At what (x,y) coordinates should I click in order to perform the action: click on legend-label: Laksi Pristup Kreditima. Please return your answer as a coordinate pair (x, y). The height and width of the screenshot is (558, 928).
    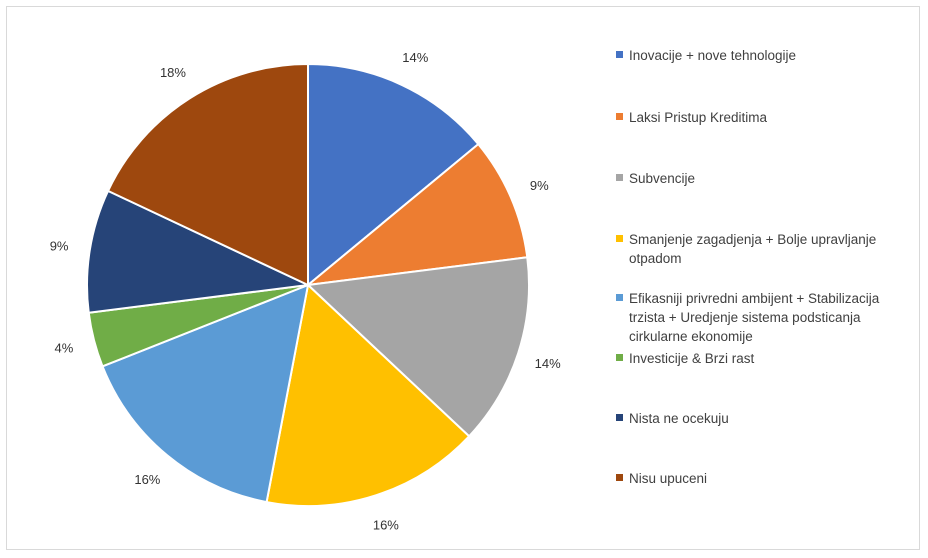
    Looking at the image, I should click on (698, 117).